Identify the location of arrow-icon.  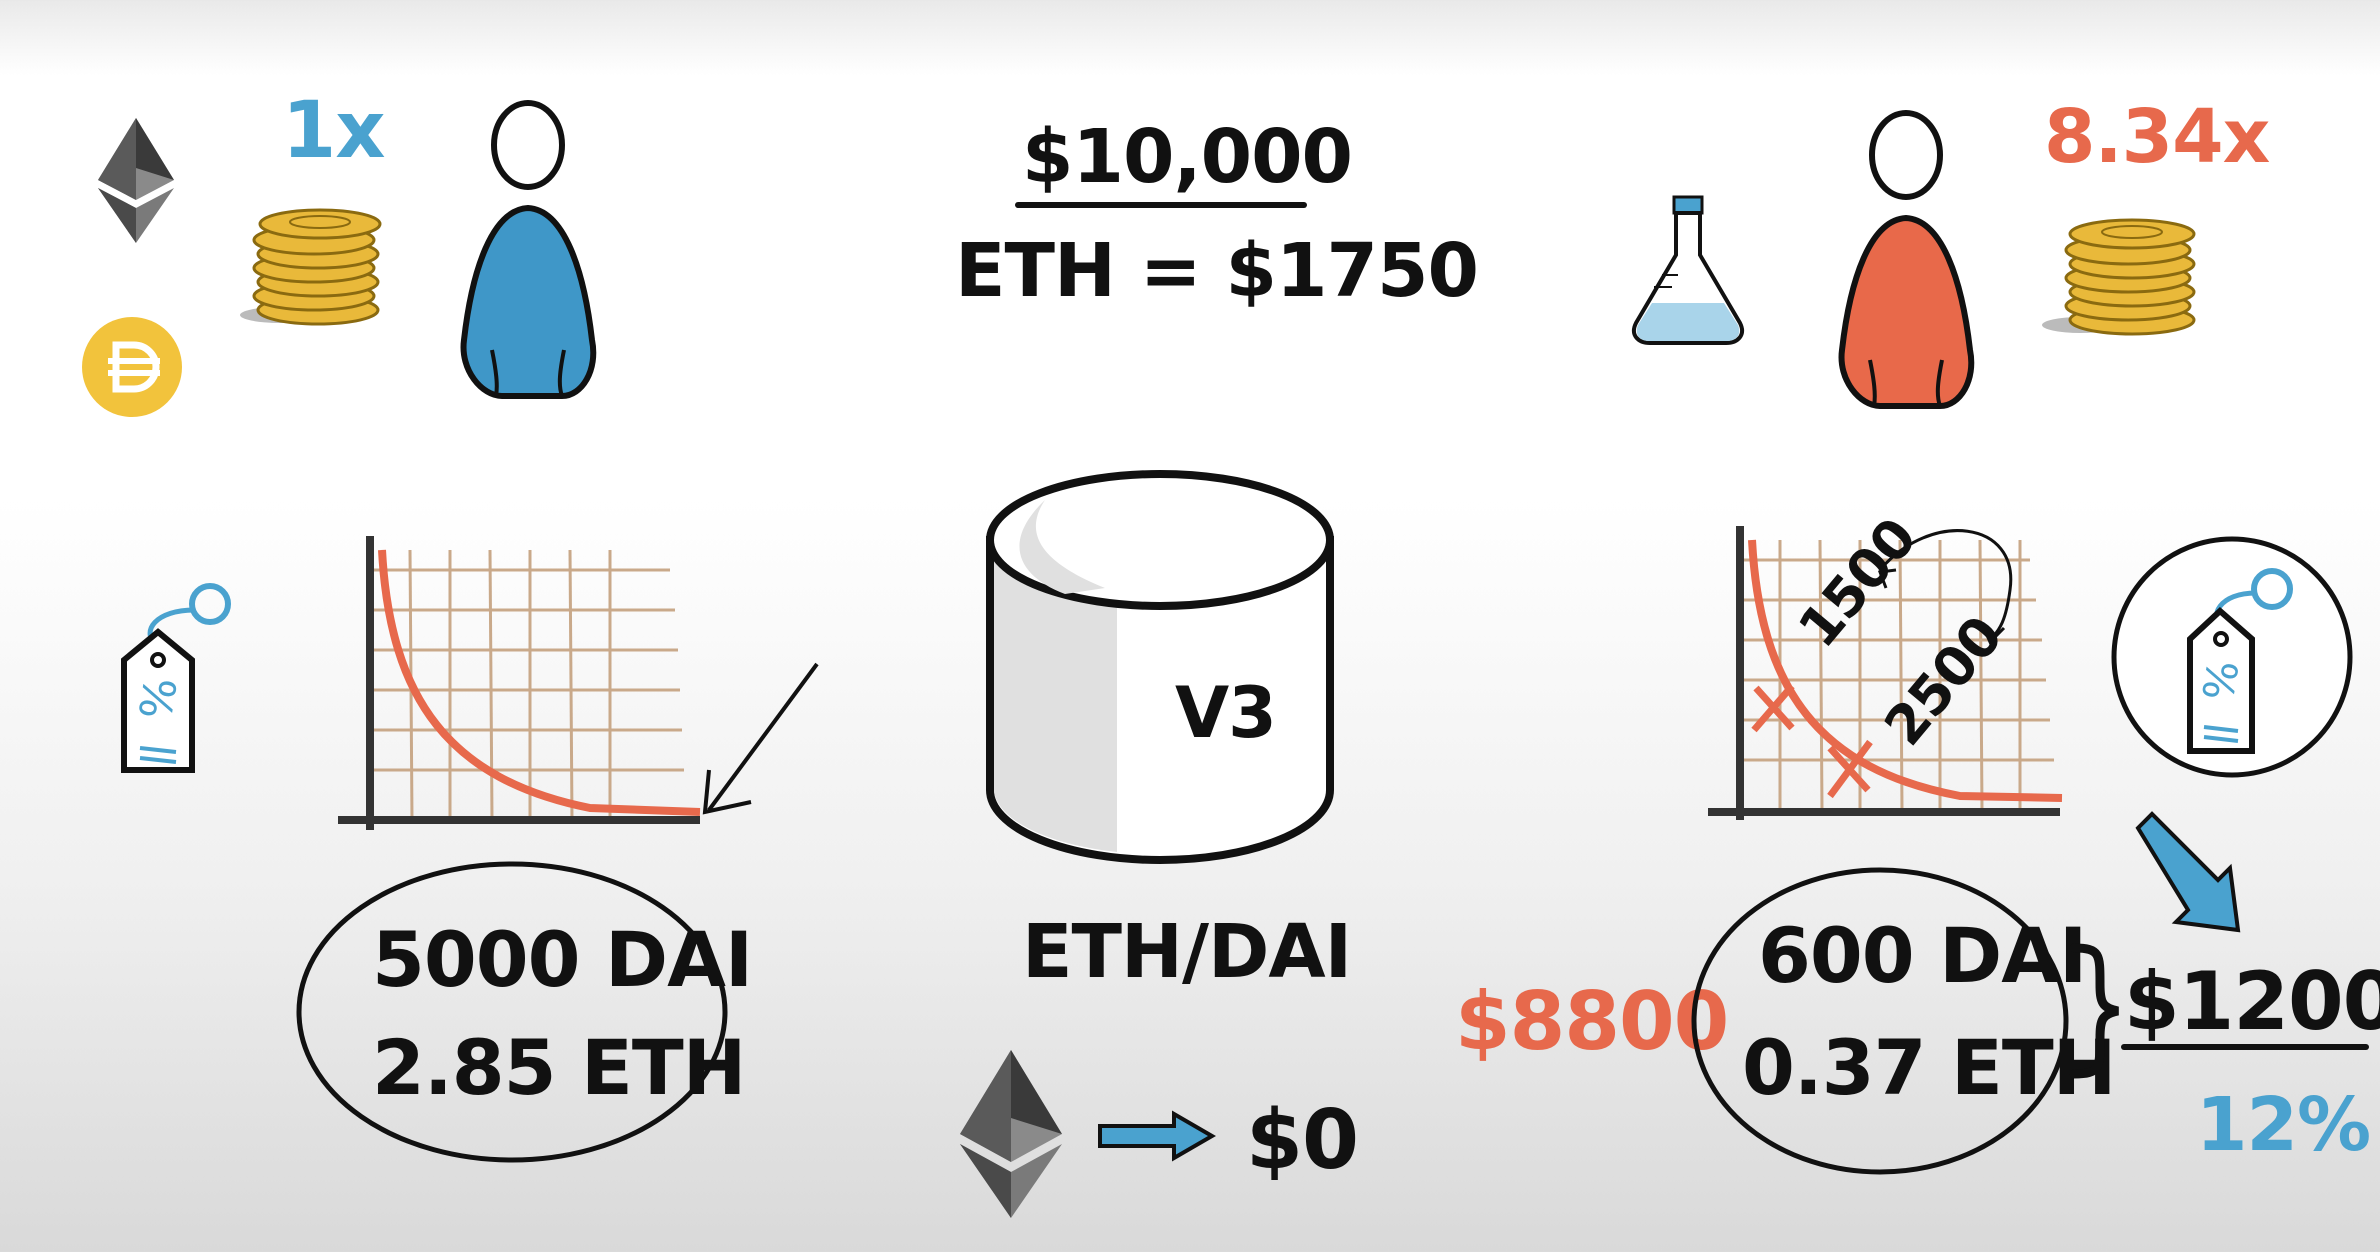
(760, 738).